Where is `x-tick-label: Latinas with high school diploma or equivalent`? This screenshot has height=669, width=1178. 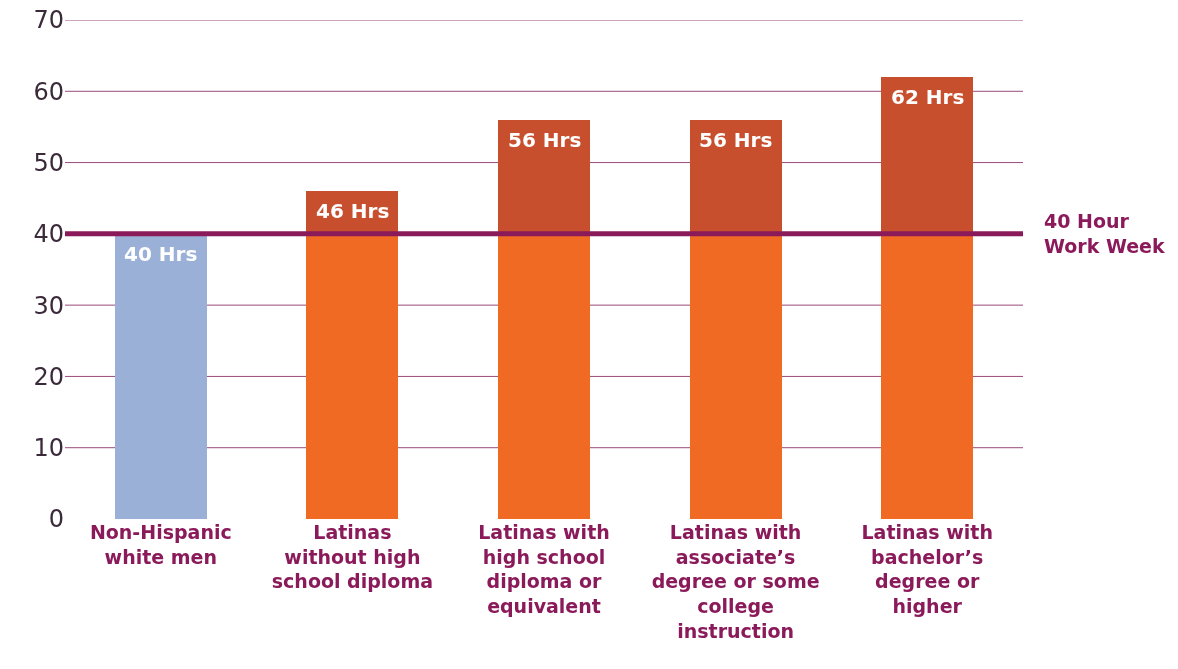
x-tick-label: Latinas with high school diploma or equivalent is located at coordinates (544, 569).